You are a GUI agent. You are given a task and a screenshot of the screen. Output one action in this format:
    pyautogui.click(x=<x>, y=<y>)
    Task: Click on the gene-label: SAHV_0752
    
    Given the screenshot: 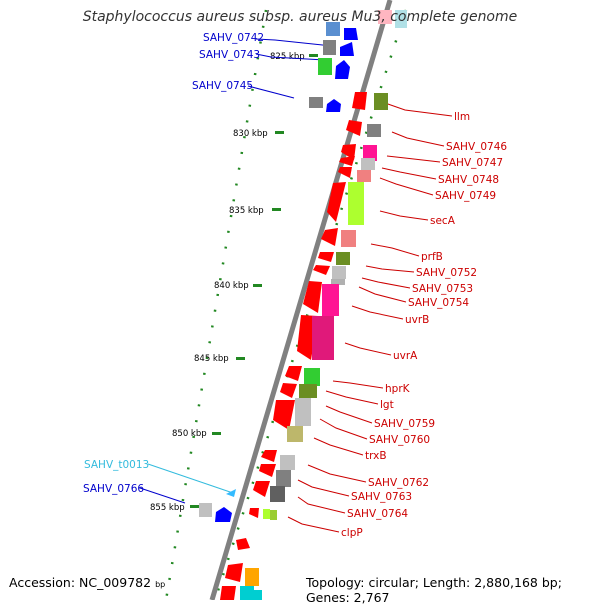 What is the action you would take?
    pyautogui.click(x=446, y=273)
    